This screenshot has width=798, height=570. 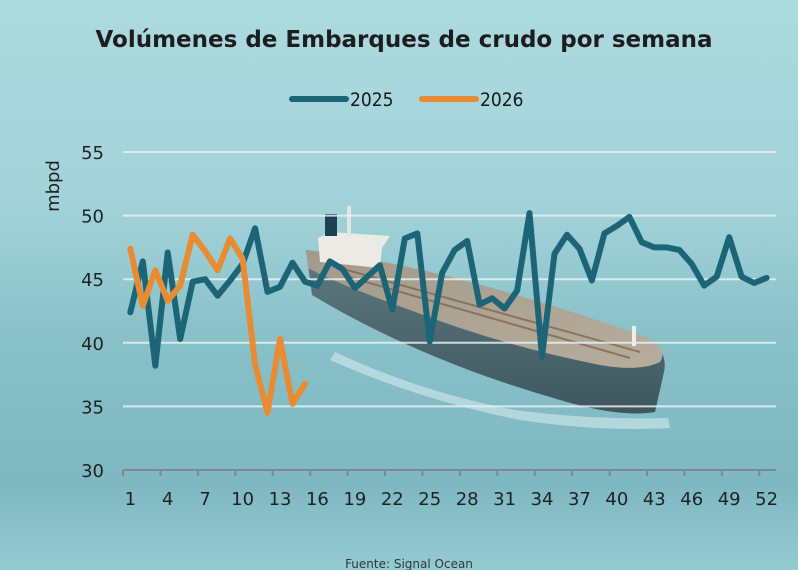 What do you see at coordinates (729, 499) in the screenshot?
I see `x-tick-label: 49` at bounding box center [729, 499].